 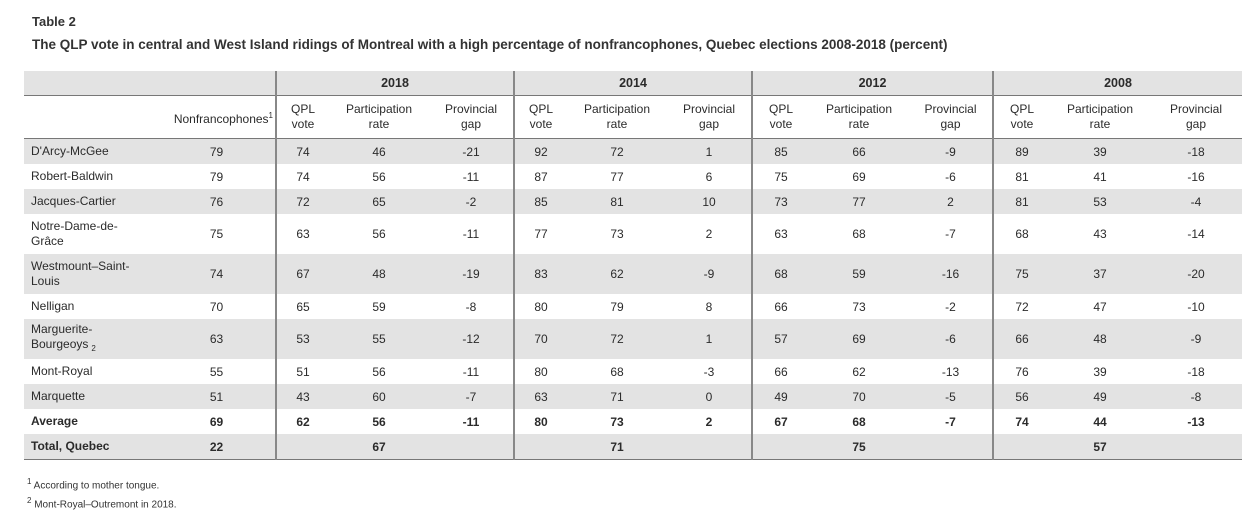 What do you see at coordinates (540, 201) in the screenshot?
I see `qpl-vote-value: 85` at bounding box center [540, 201].